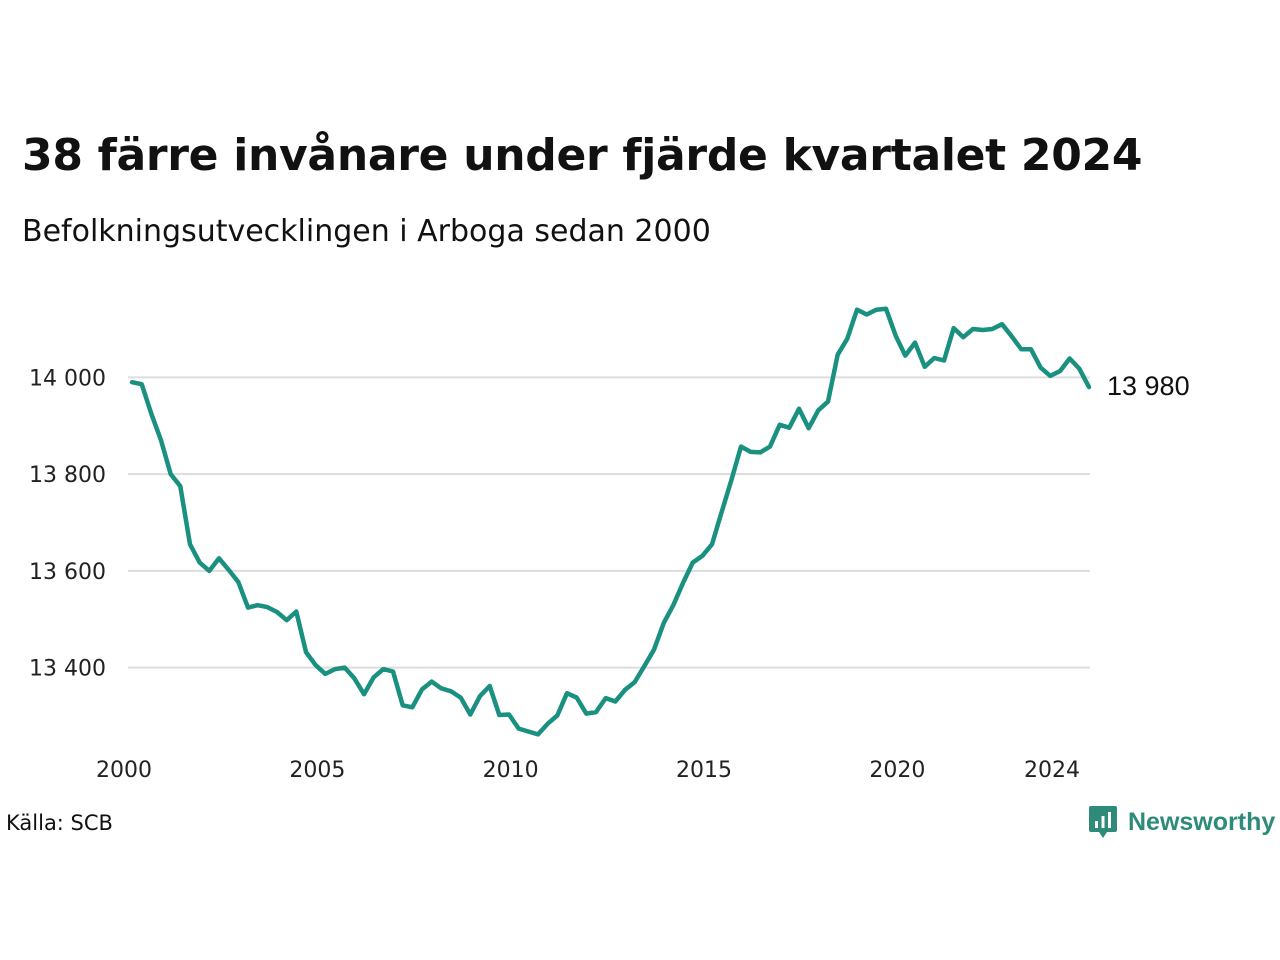  I want to click on y-tick-label: 13 800, so click(67, 475).